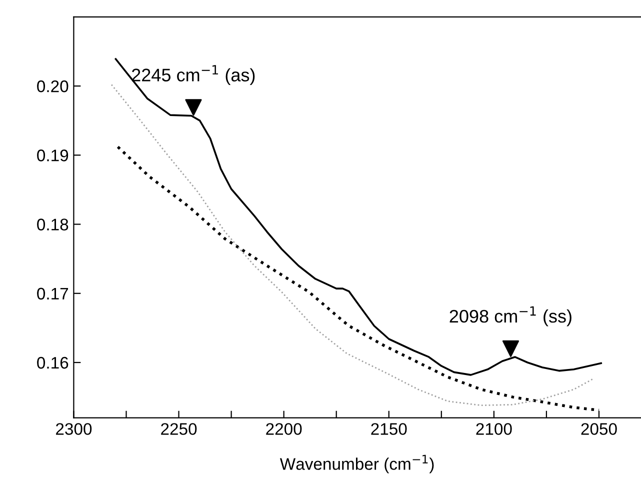 Image resolution: width=641 pixels, height=483 pixels. Describe the element at coordinates (52, 362) in the screenshot. I see `y-tick-label: 0.16` at that location.